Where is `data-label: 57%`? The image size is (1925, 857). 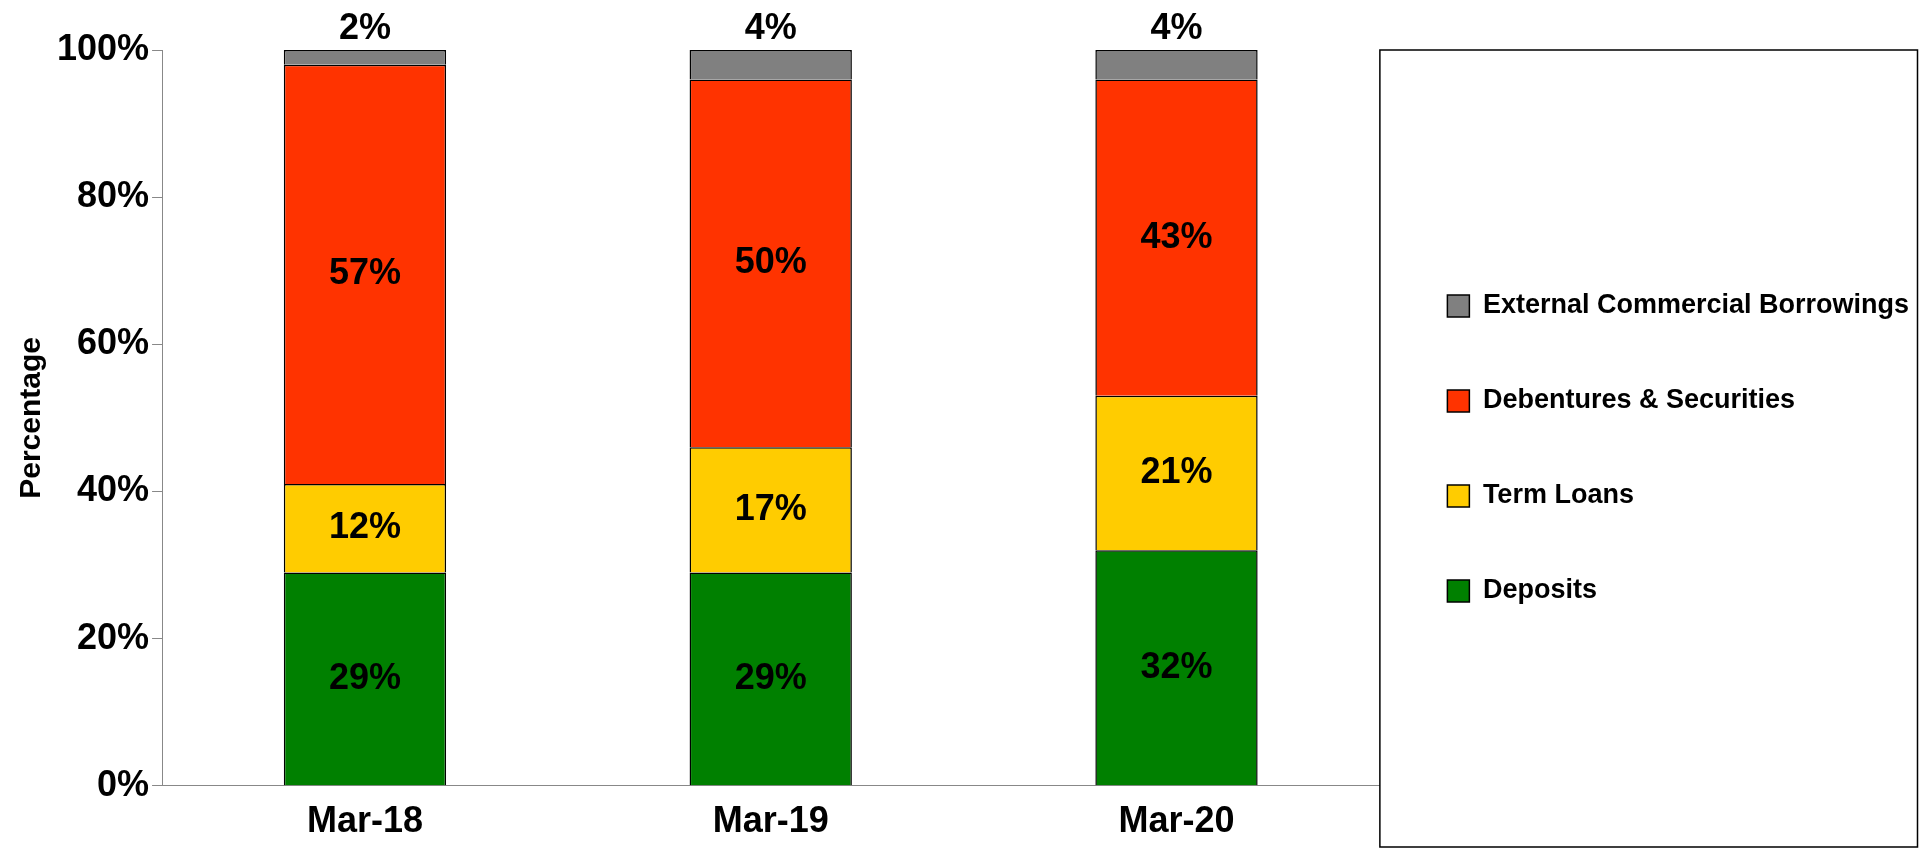
data-label: 57% is located at coordinates (364, 272).